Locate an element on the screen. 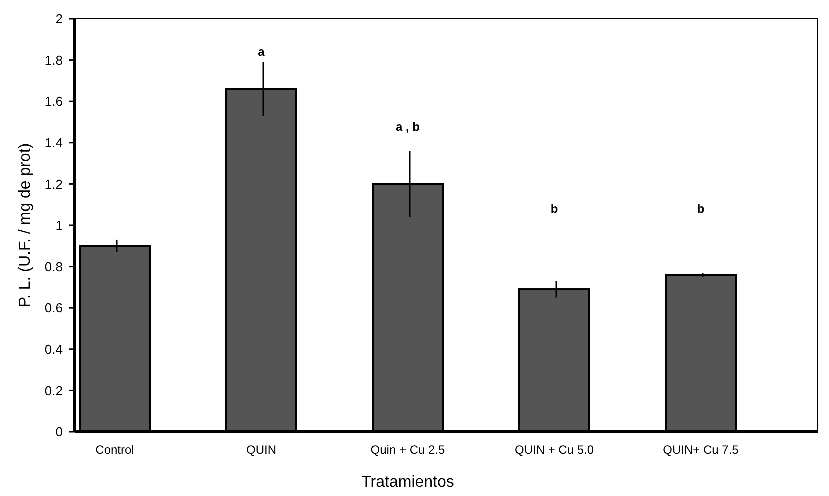 This screenshot has height=496, width=829. x-tick-label: Control is located at coordinates (115, 450).